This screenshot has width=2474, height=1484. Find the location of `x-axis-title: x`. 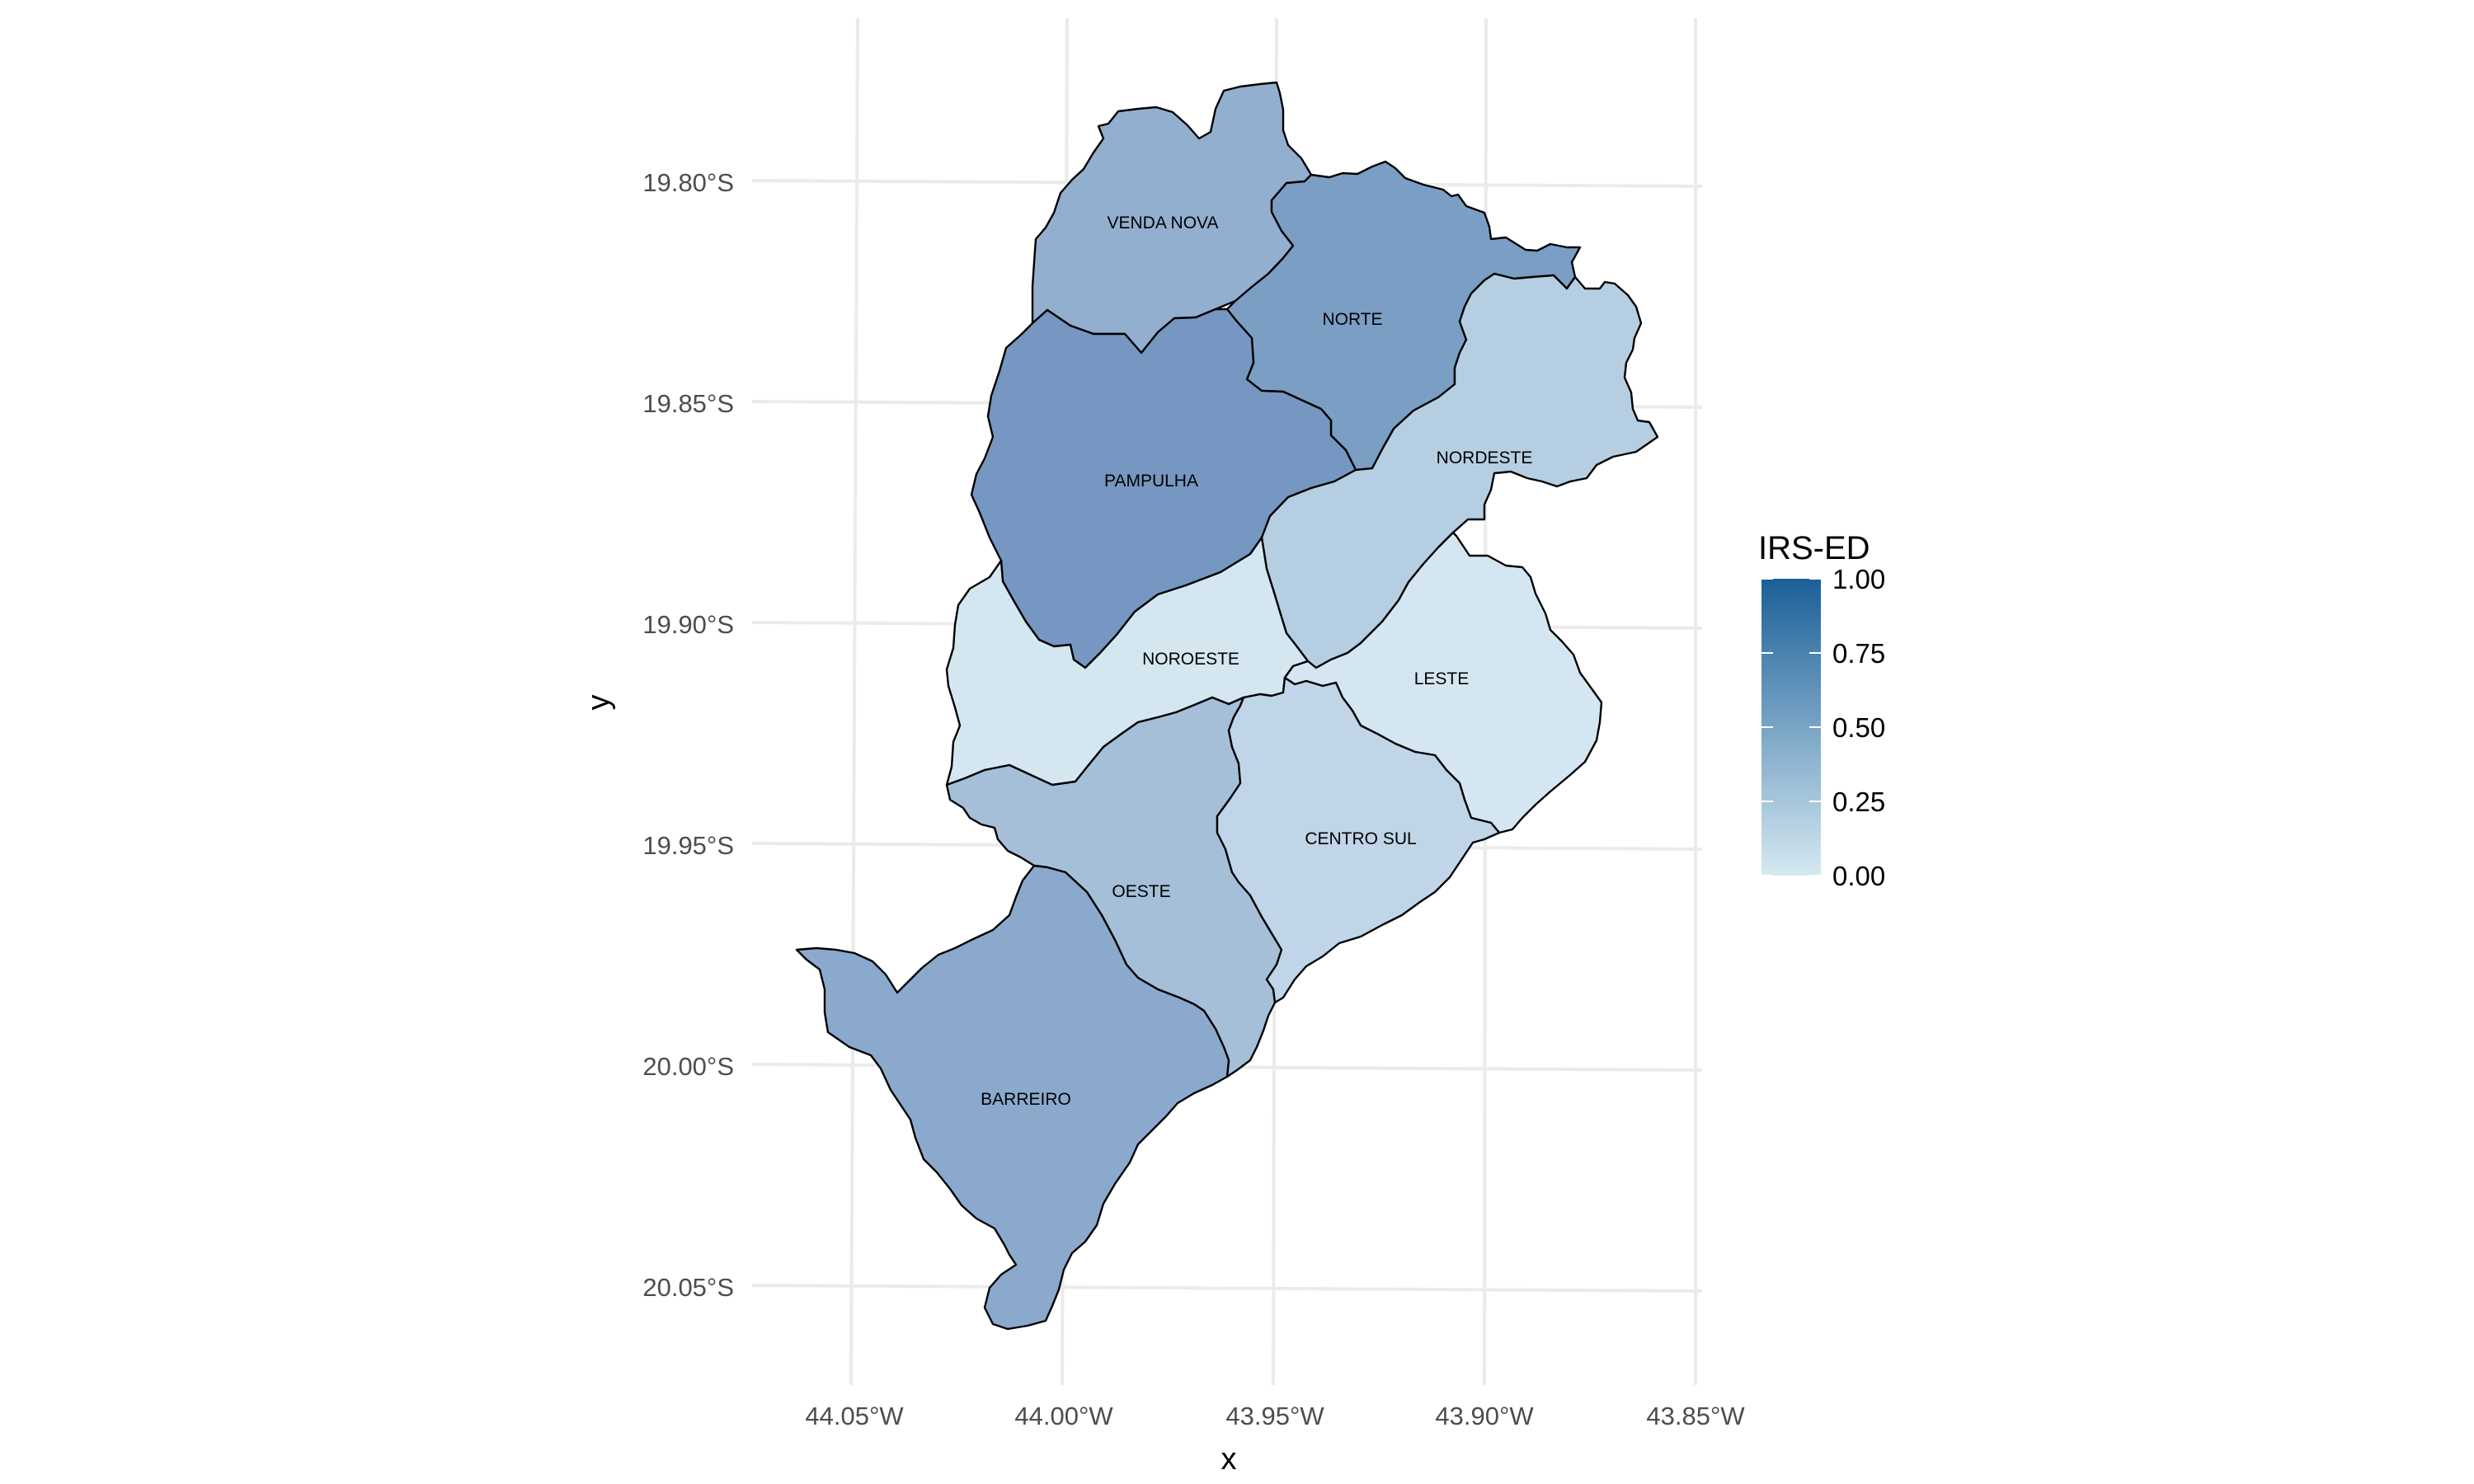

x-axis-title: x is located at coordinates (1229, 1459).